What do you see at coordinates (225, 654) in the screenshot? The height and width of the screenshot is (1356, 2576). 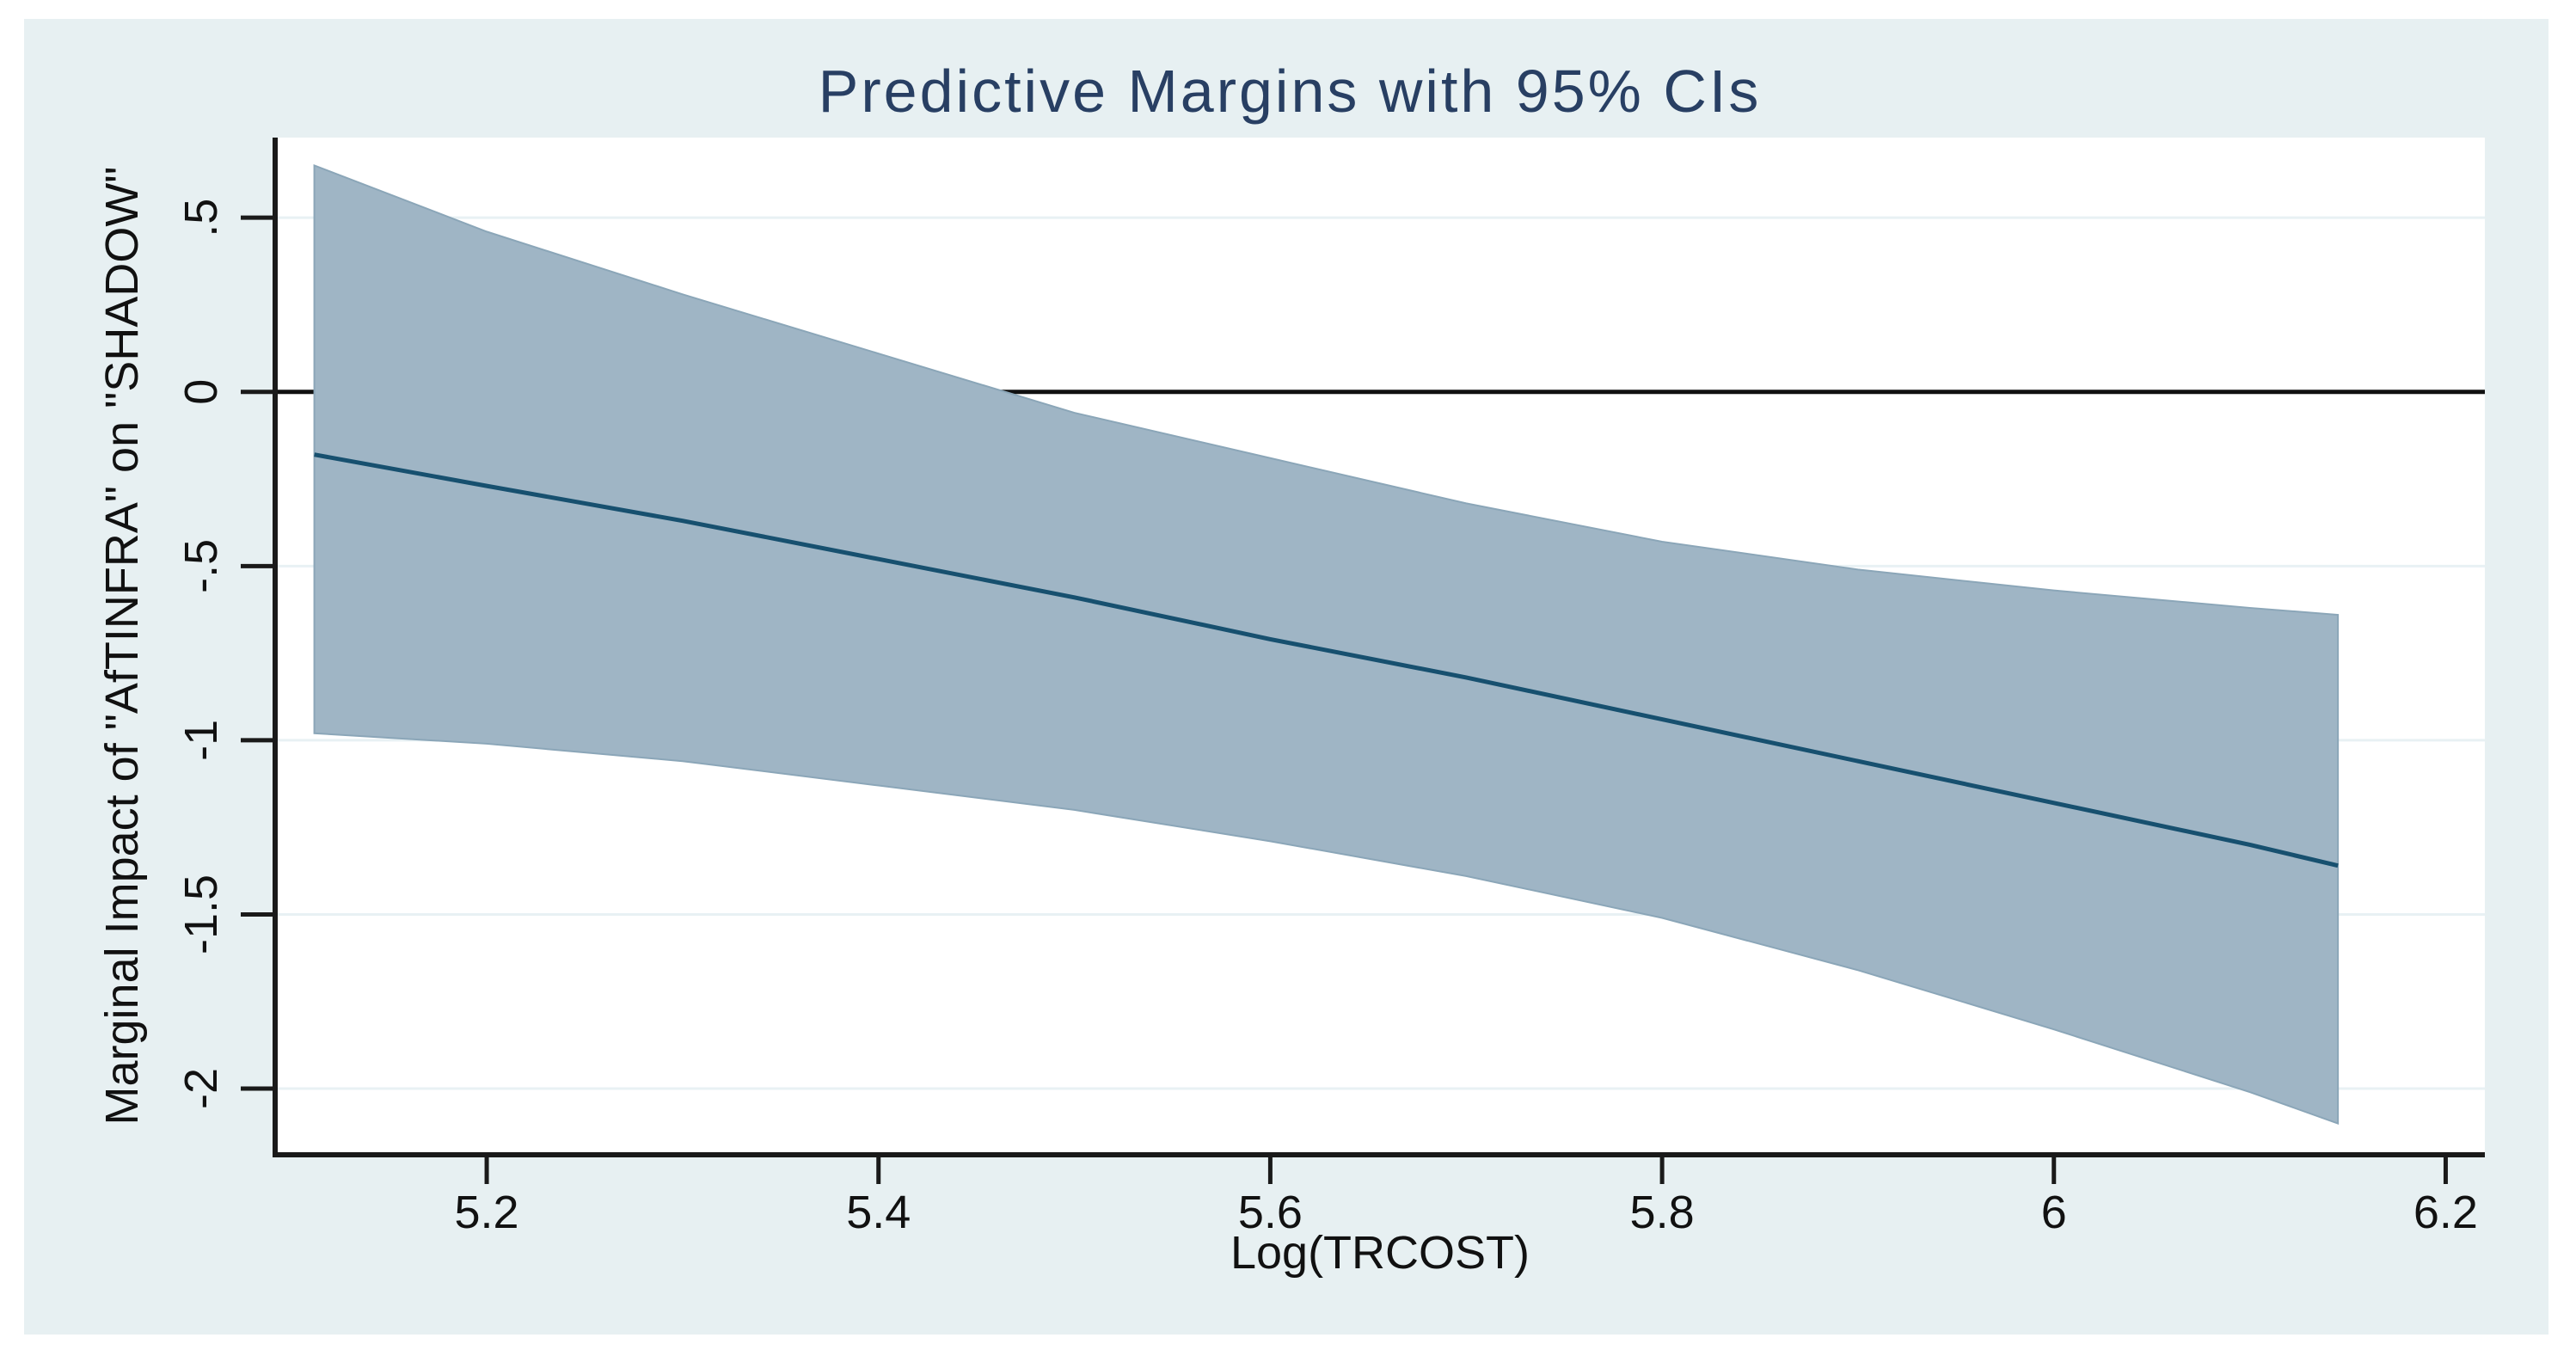 I see `y-axis-ticks: .5 0 -.5 -1 -1.5 -2` at bounding box center [225, 654].